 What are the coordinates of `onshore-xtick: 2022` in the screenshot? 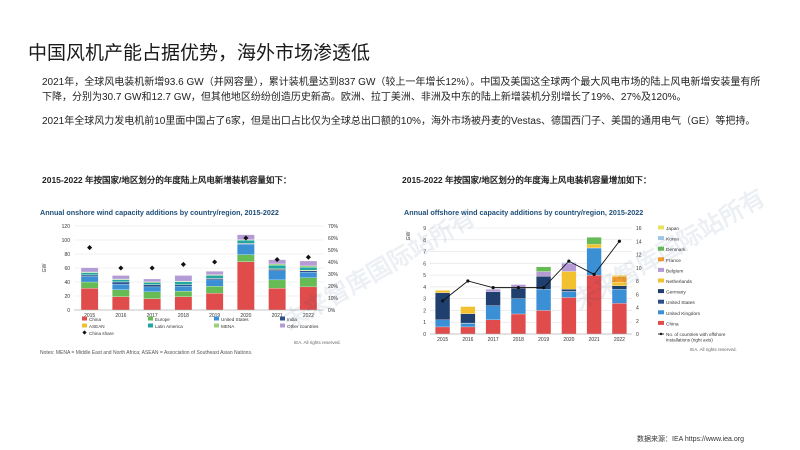 It's located at (308, 316).